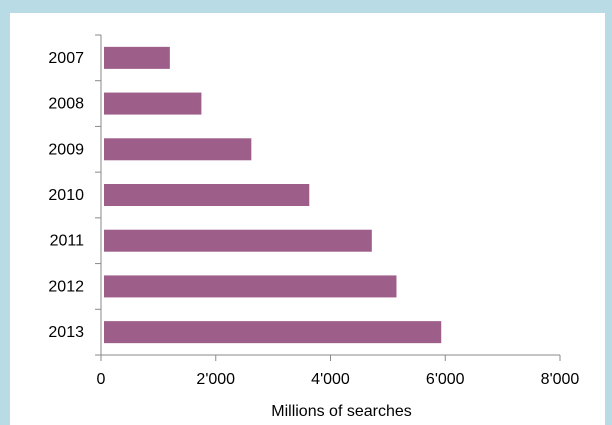  What do you see at coordinates (137, 57) in the screenshot?
I see `bar-2007` at bounding box center [137, 57].